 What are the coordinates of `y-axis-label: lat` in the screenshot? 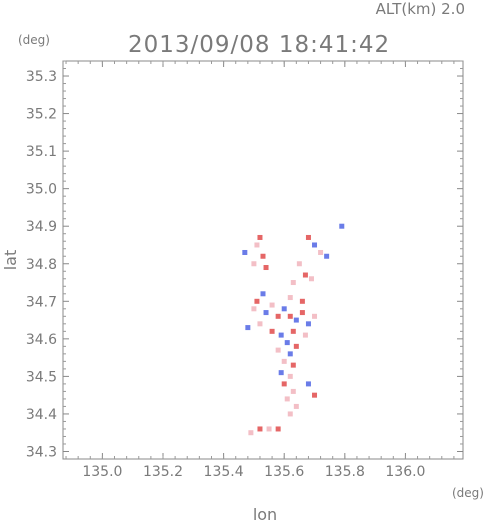 It's located at (10, 260).